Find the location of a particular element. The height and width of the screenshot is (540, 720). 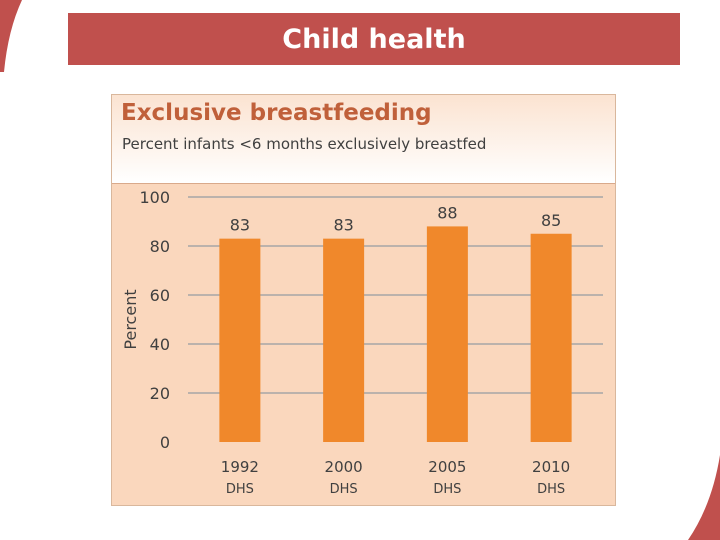

y-tick-label: 100 is located at coordinates (154, 197).